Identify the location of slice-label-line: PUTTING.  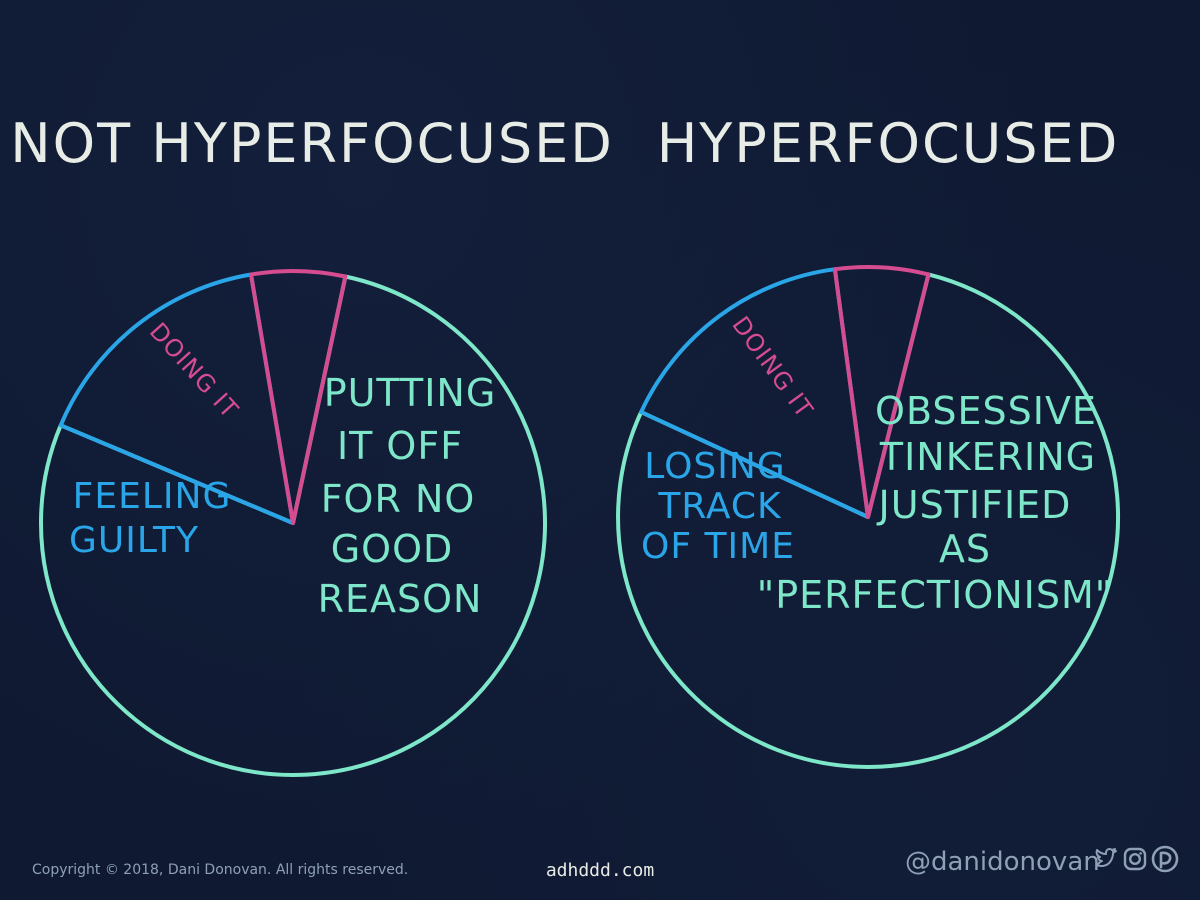
(410, 393).